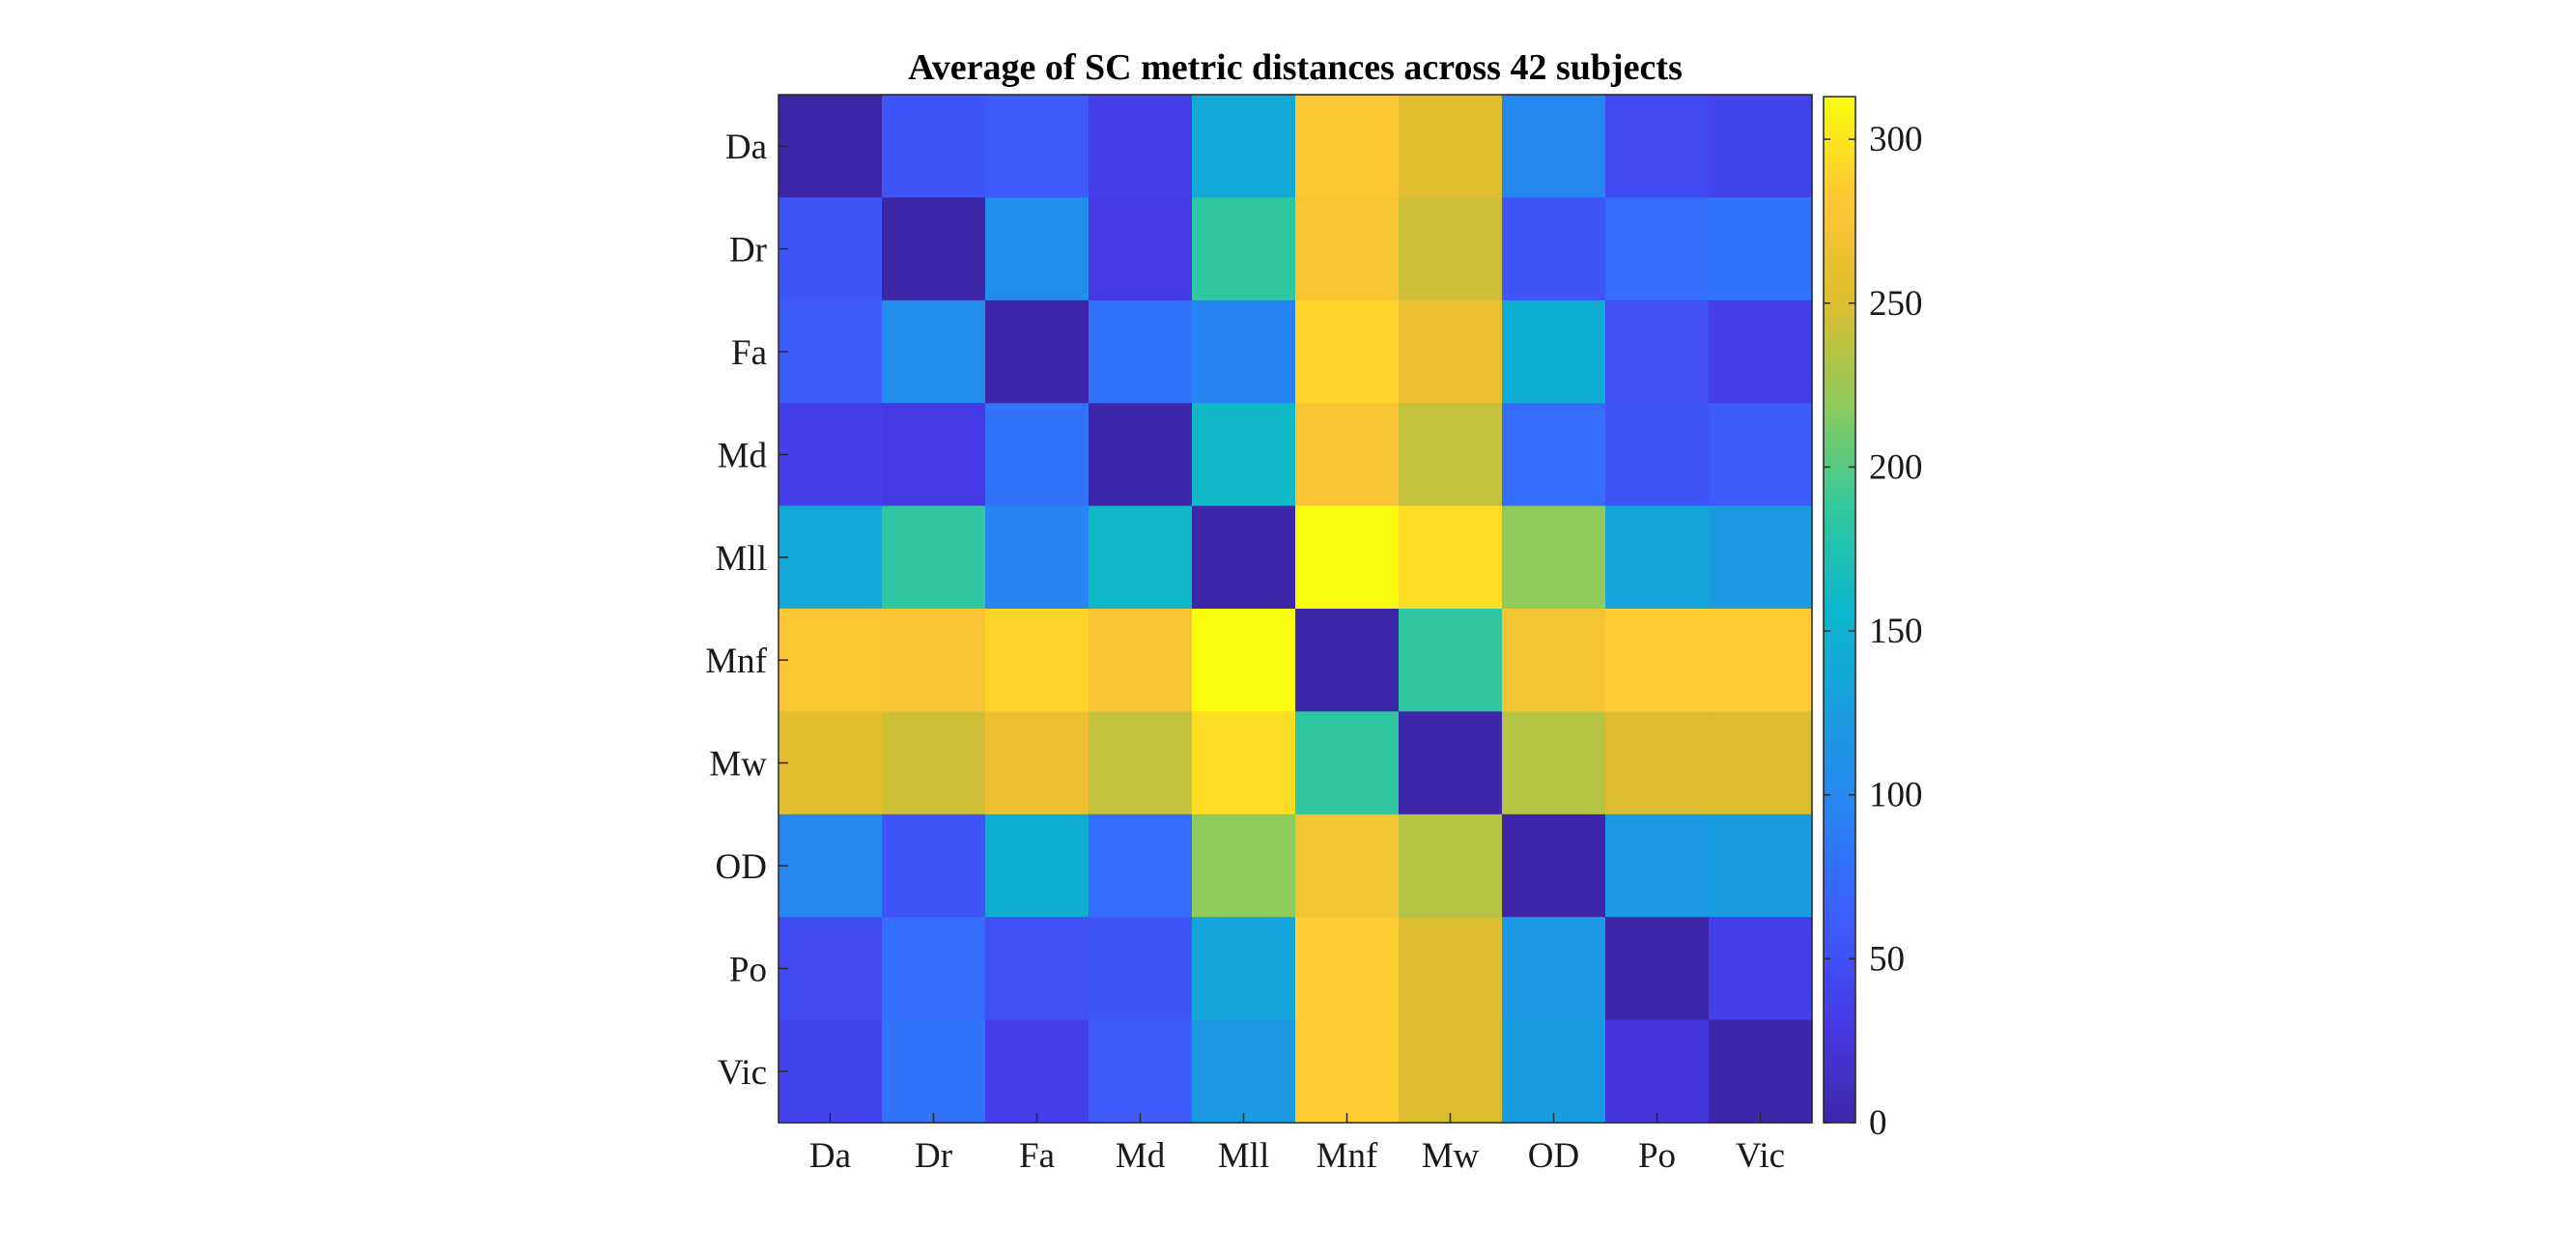 This screenshot has width=2576, height=1256. Describe the element at coordinates (738, 765) in the screenshot. I see `y-tick-label: Mw` at that location.